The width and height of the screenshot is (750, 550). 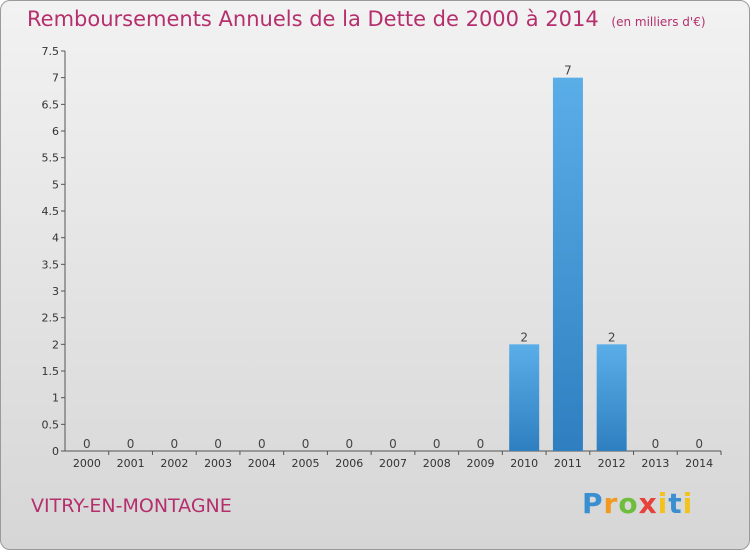 I want to click on x-tick-label: 2000, so click(x=87, y=463).